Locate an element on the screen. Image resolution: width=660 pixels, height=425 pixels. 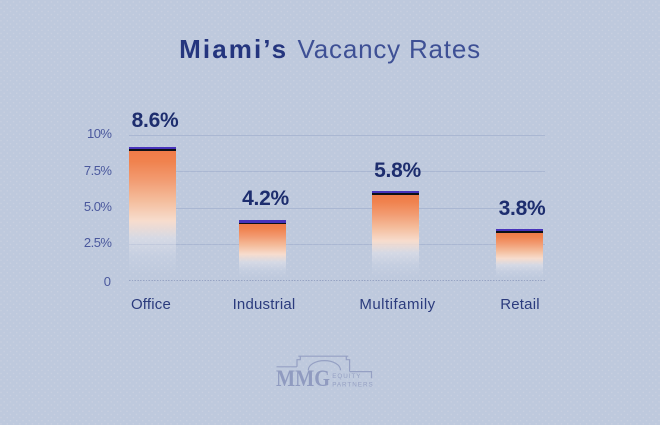
svg-text: PARTNERS is located at coordinates (352, 385).